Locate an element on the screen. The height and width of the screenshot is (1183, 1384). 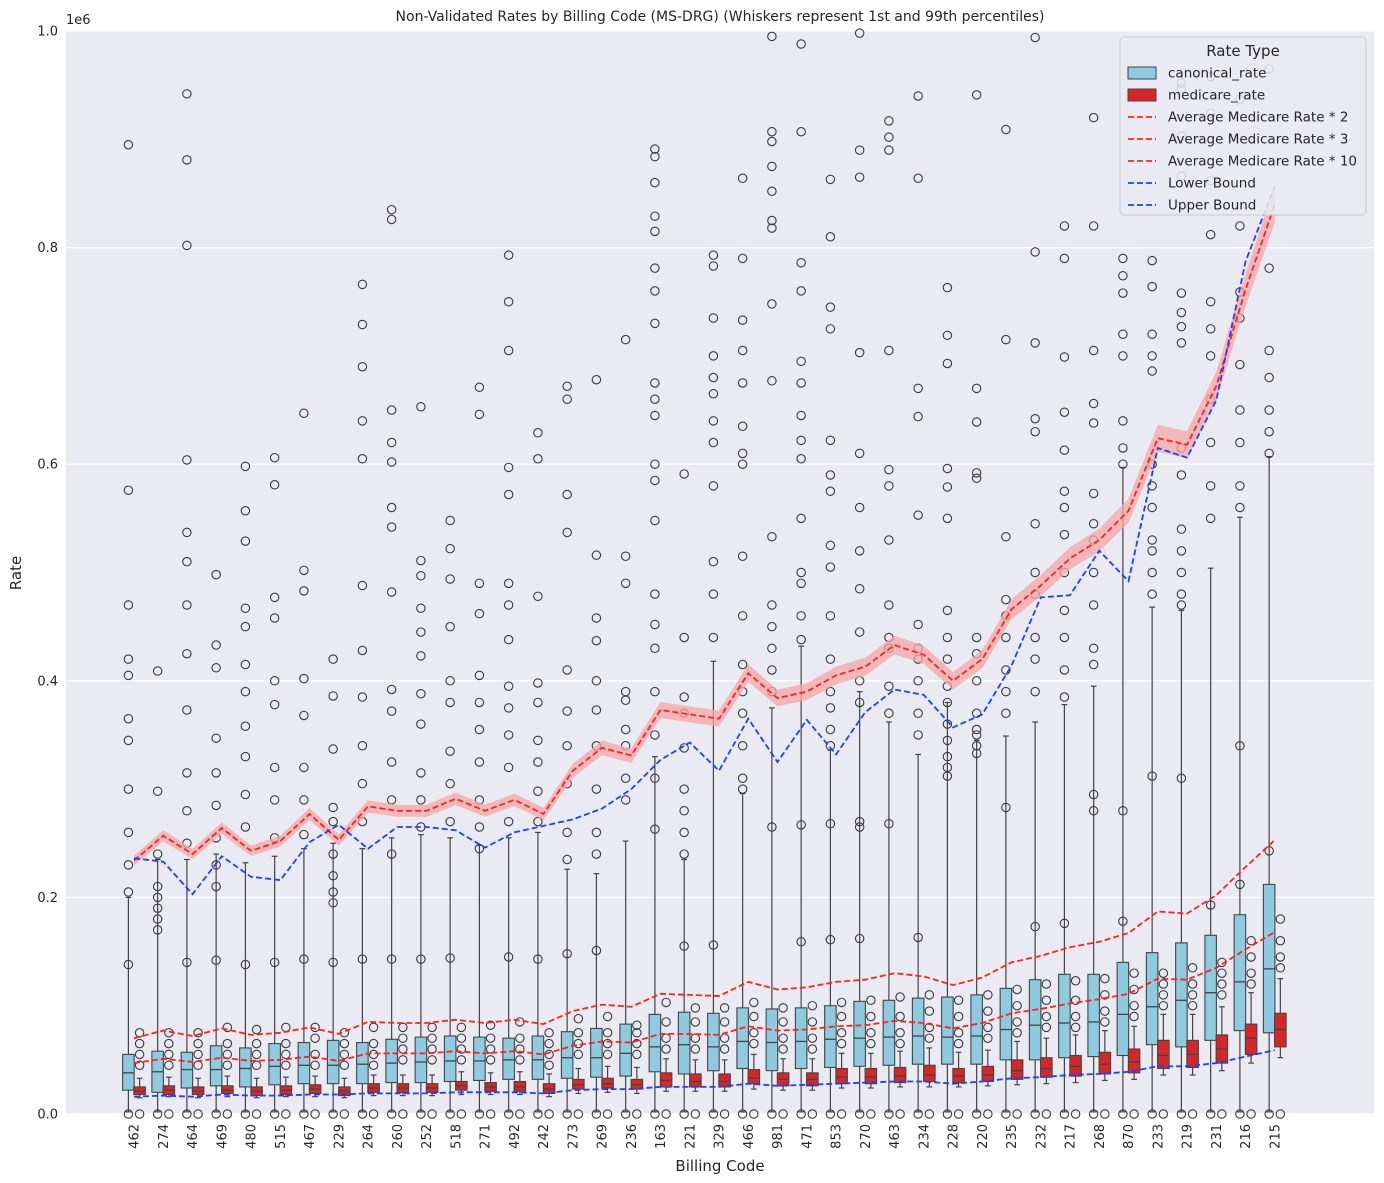
x-tick-label: 220 is located at coordinates (983, 1136).